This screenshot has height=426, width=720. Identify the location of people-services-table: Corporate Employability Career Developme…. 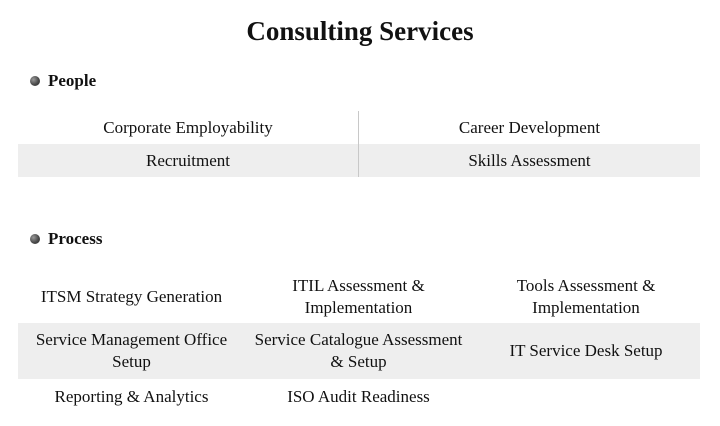
(359, 144).